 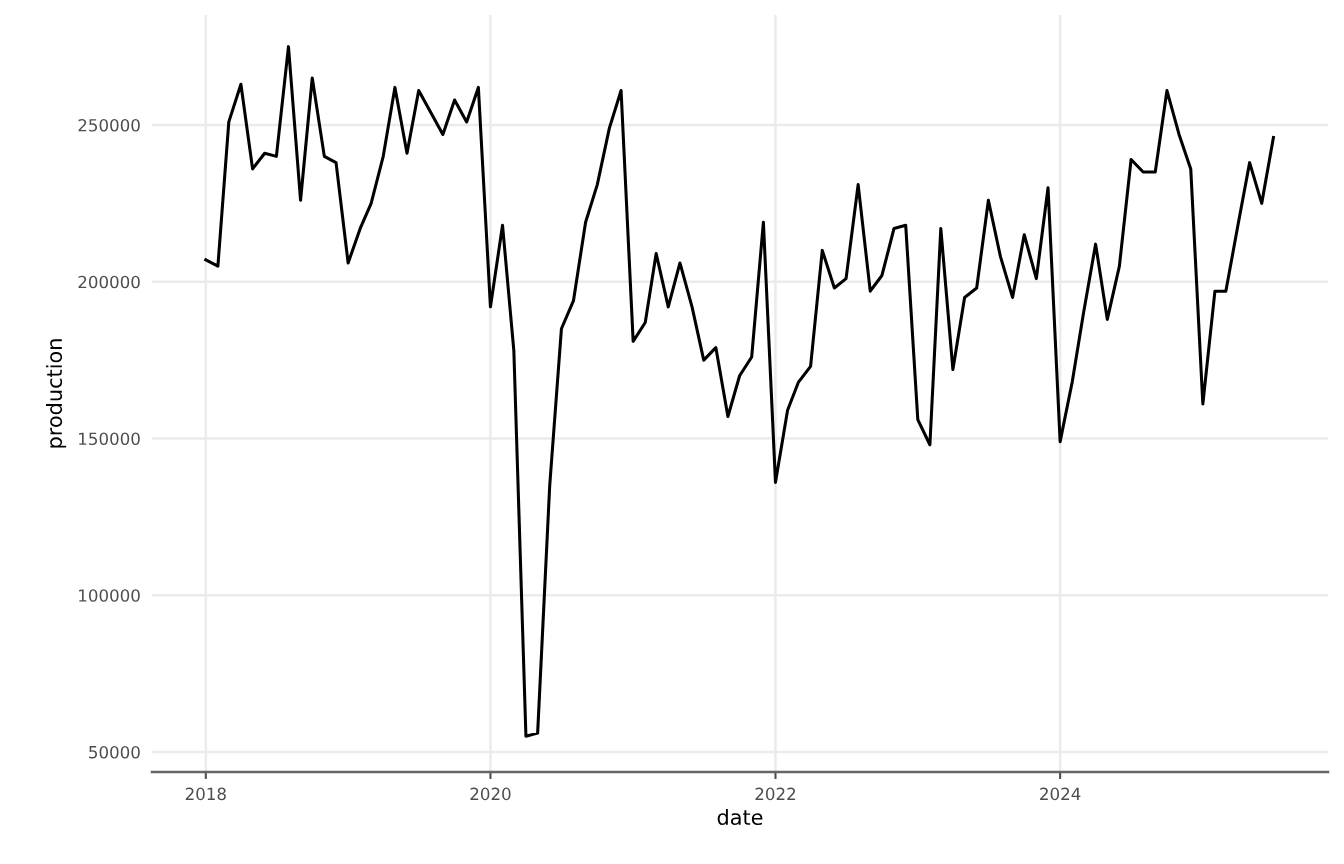 I want to click on y-tick-label: 50000, so click(x=114, y=752).